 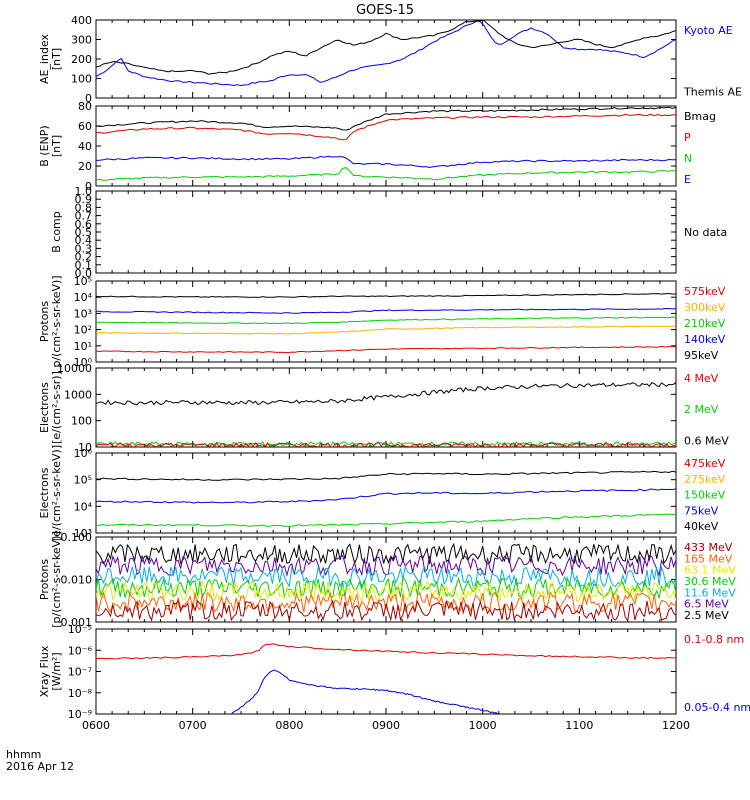 I want to click on legend-entry: E, so click(x=687, y=179).